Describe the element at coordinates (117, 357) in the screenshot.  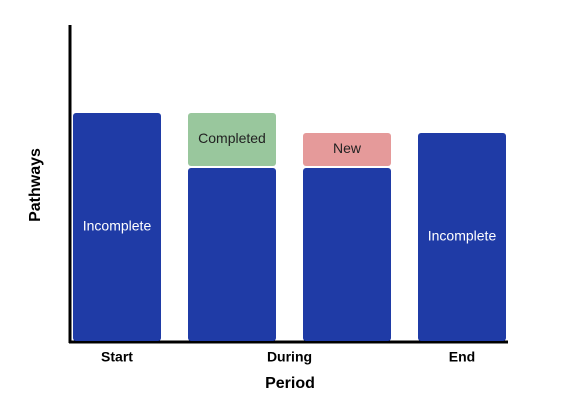
I see `x-tick-label: Start` at that location.